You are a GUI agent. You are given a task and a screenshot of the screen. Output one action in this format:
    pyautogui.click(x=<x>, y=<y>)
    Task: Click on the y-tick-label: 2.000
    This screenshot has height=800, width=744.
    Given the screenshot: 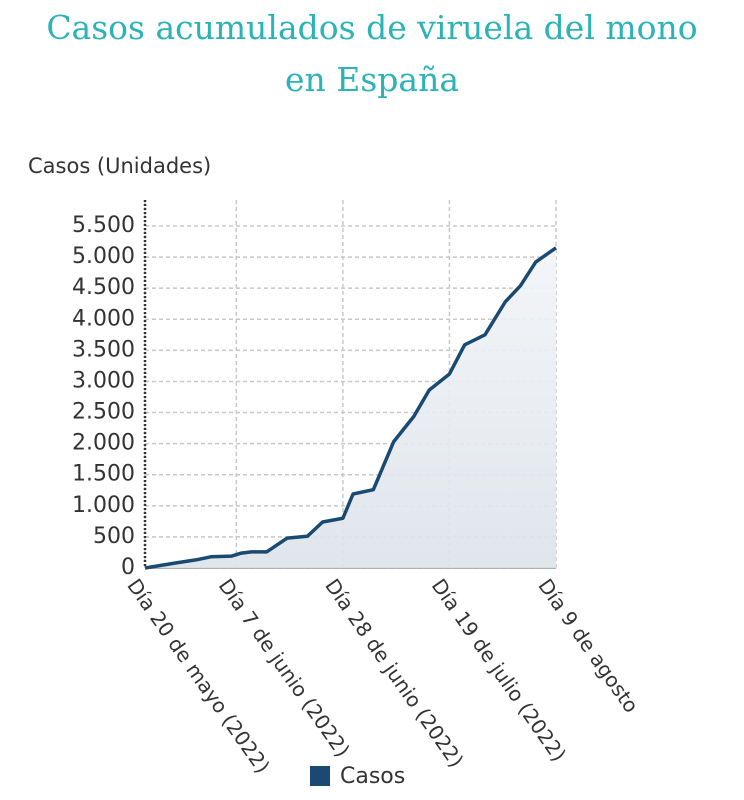 What is the action you would take?
    pyautogui.click(x=103, y=443)
    